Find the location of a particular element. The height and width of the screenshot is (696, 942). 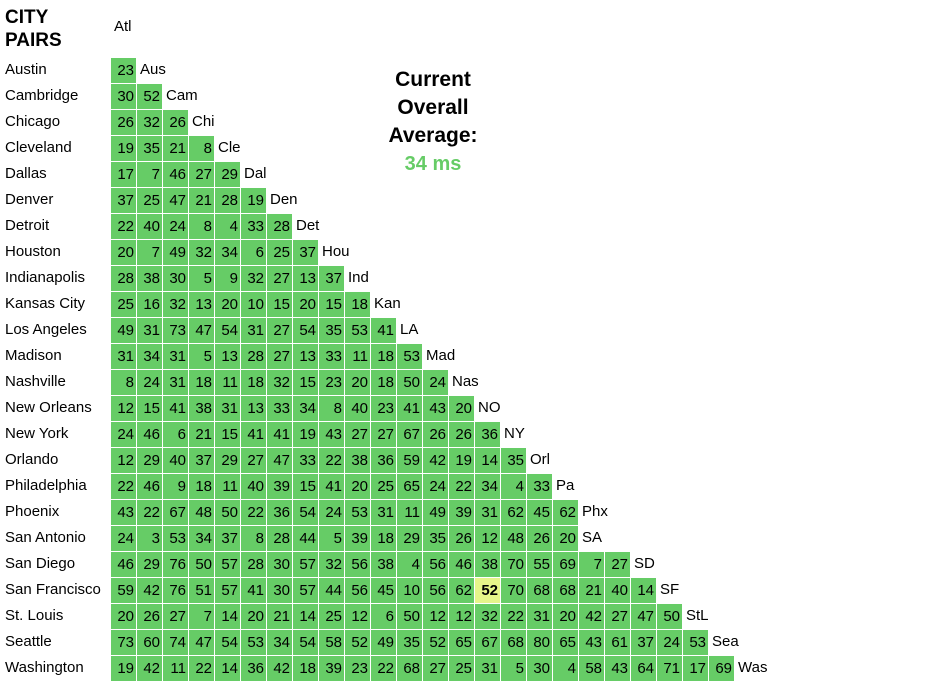

column-label: Ind is located at coordinates (358, 277).